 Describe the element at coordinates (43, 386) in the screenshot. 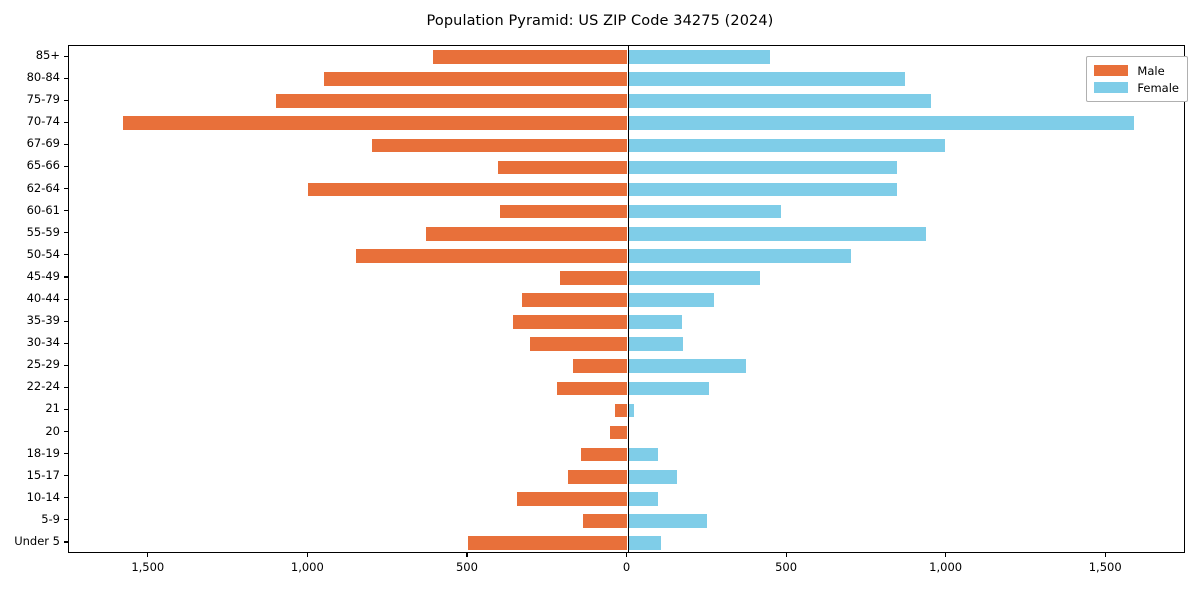

I see `y-axis-tick-label: 22-24` at that location.